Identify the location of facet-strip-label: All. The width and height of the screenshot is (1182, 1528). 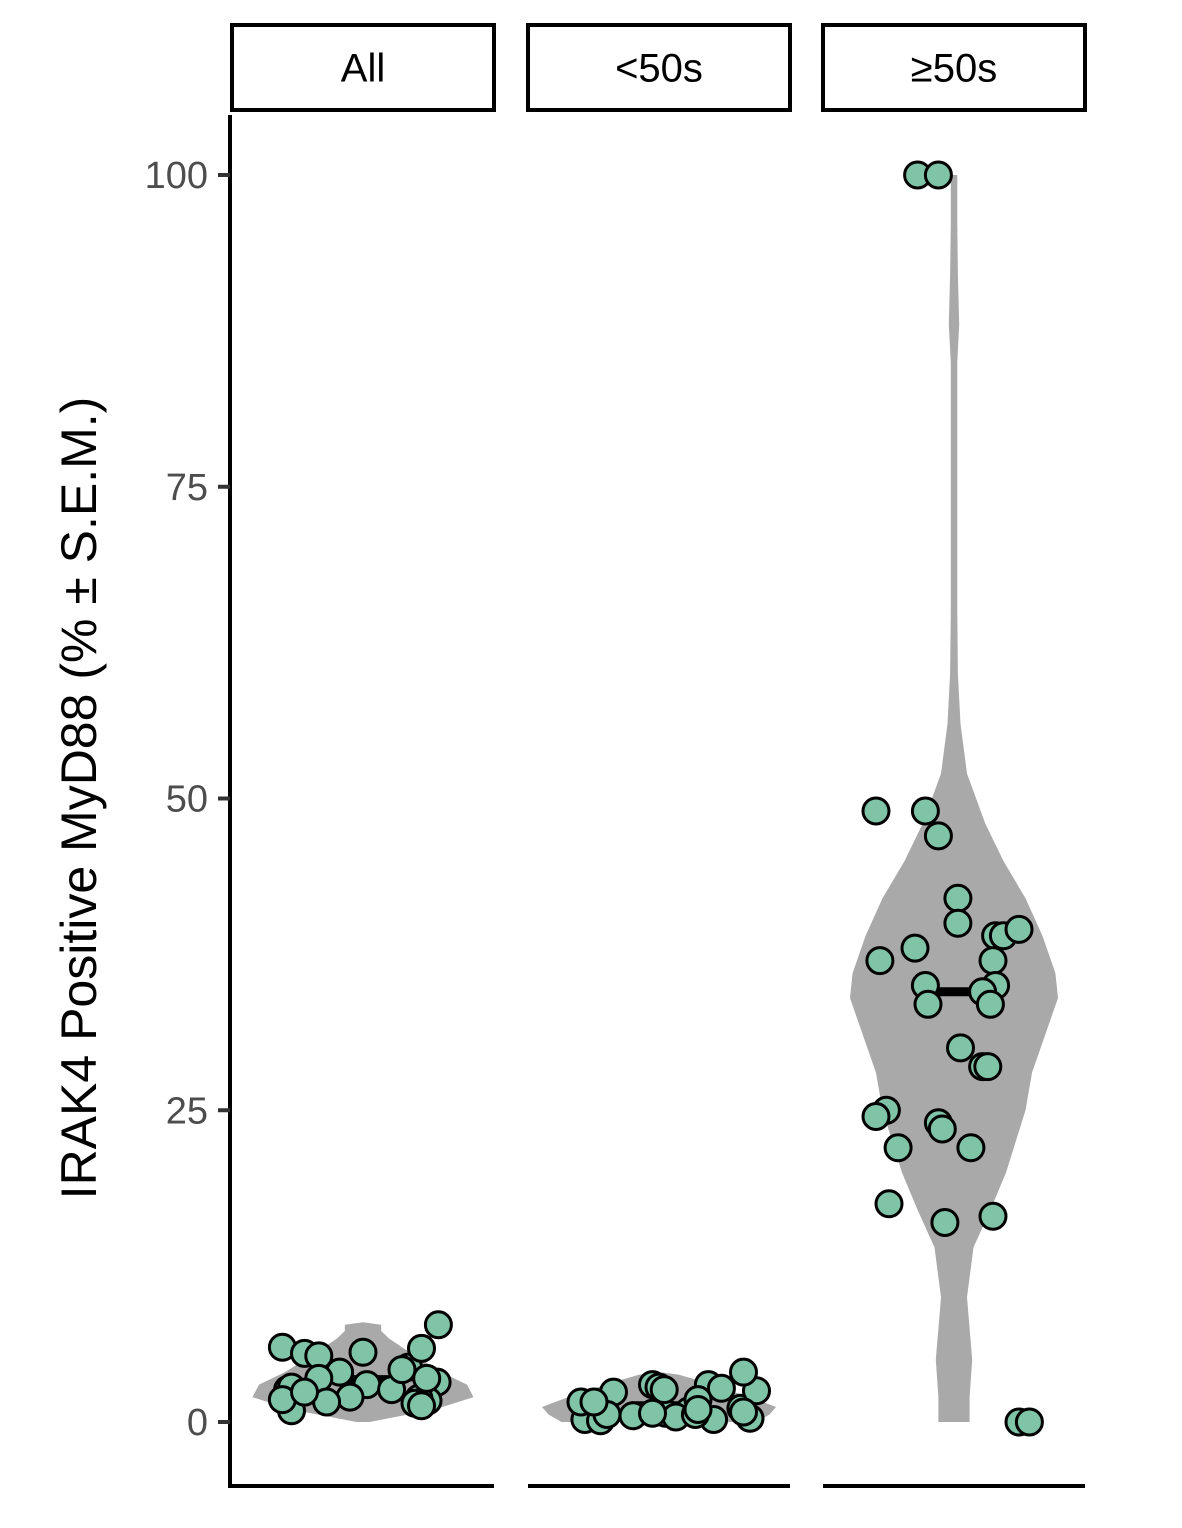
(363, 69).